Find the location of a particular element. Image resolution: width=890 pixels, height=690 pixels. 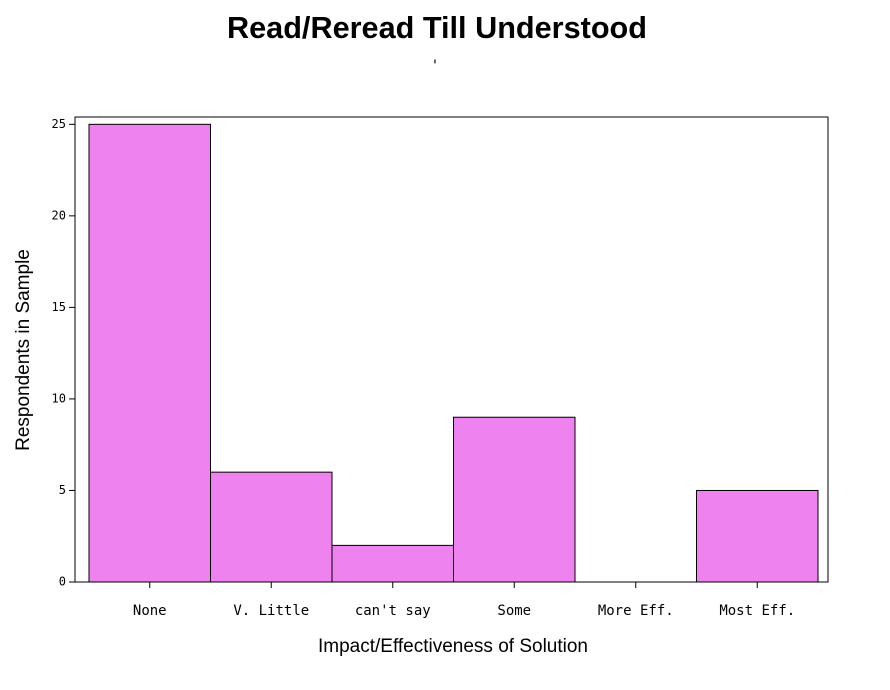

chart-subtitle: ' is located at coordinates (435, 66).